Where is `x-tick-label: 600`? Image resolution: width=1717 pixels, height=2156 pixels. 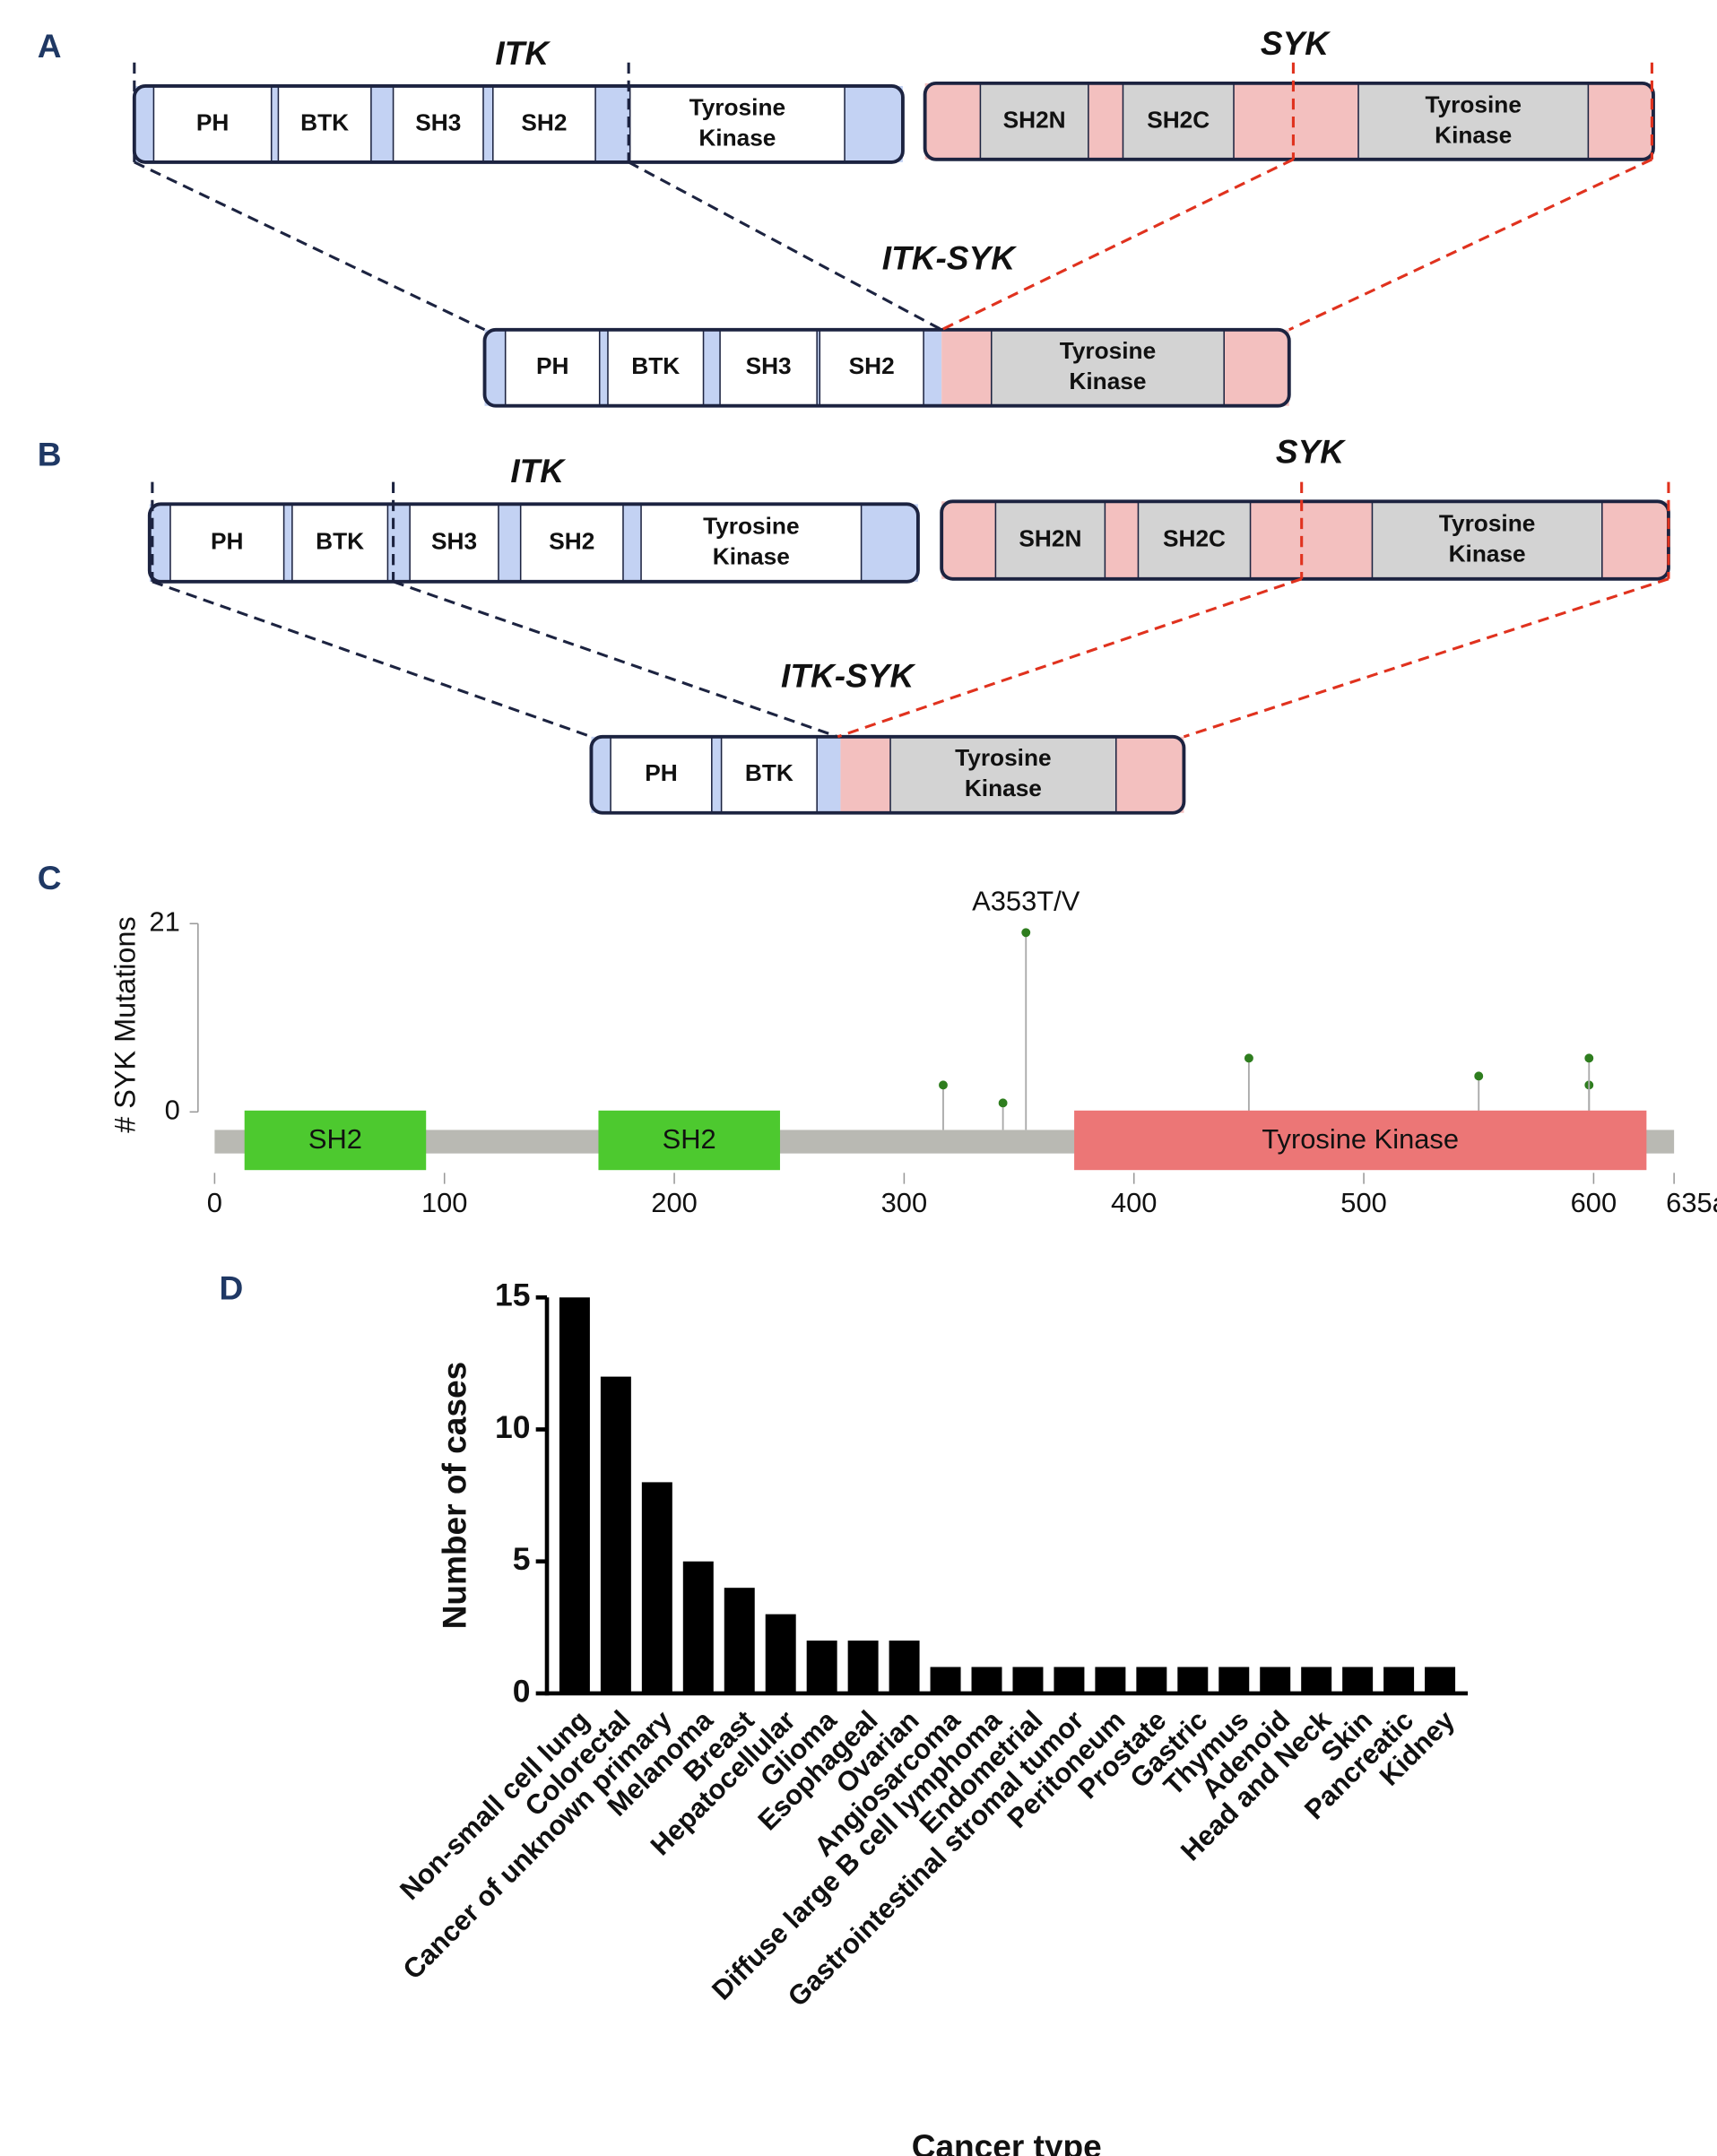 x-tick-label: 600 is located at coordinates (1594, 1202).